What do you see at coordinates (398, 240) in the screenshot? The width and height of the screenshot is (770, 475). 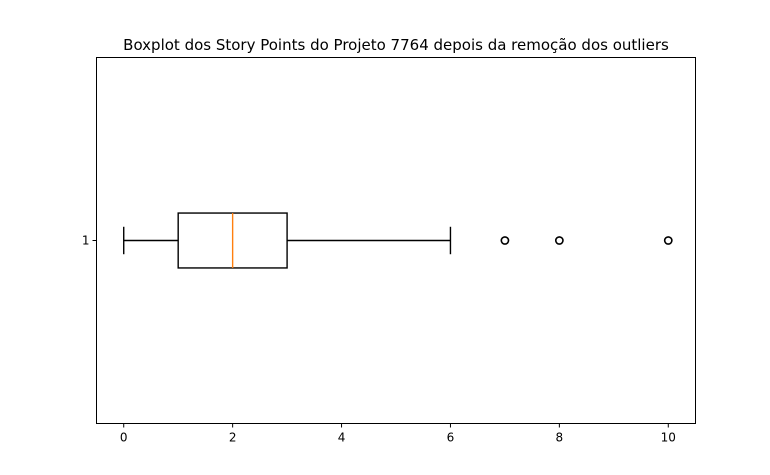 I see `boxes-layer` at bounding box center [398, 240].